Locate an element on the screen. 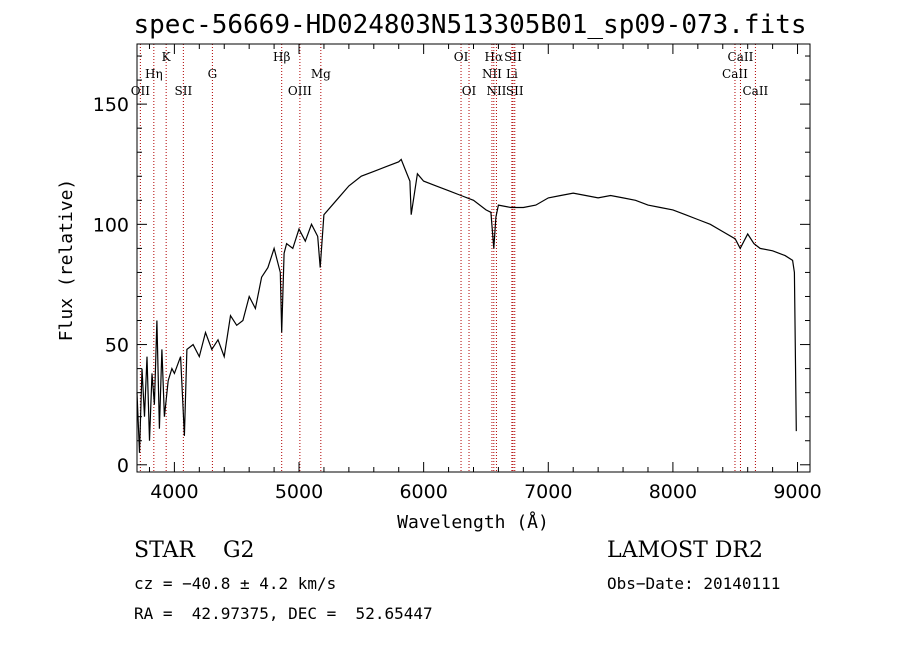 The height and width of the screenshot is (649, 900). spectral-line-label: OIII is located at coordinates (300, 91).